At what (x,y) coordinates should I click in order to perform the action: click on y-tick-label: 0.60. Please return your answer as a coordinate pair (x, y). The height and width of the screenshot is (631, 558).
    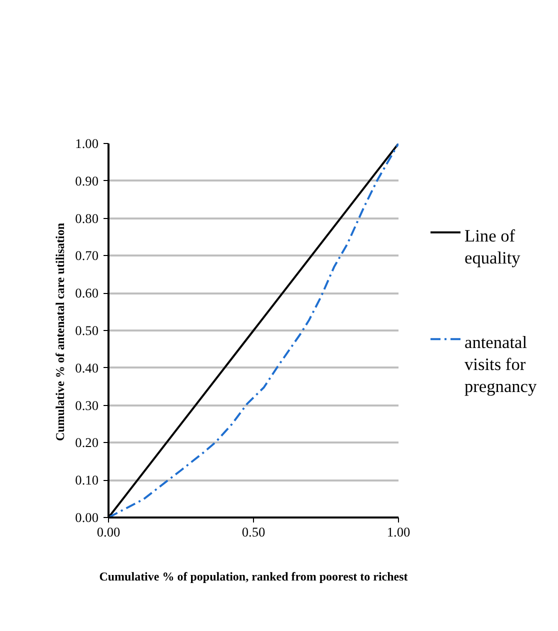
    Looking at the image, I should click on (87, 293).